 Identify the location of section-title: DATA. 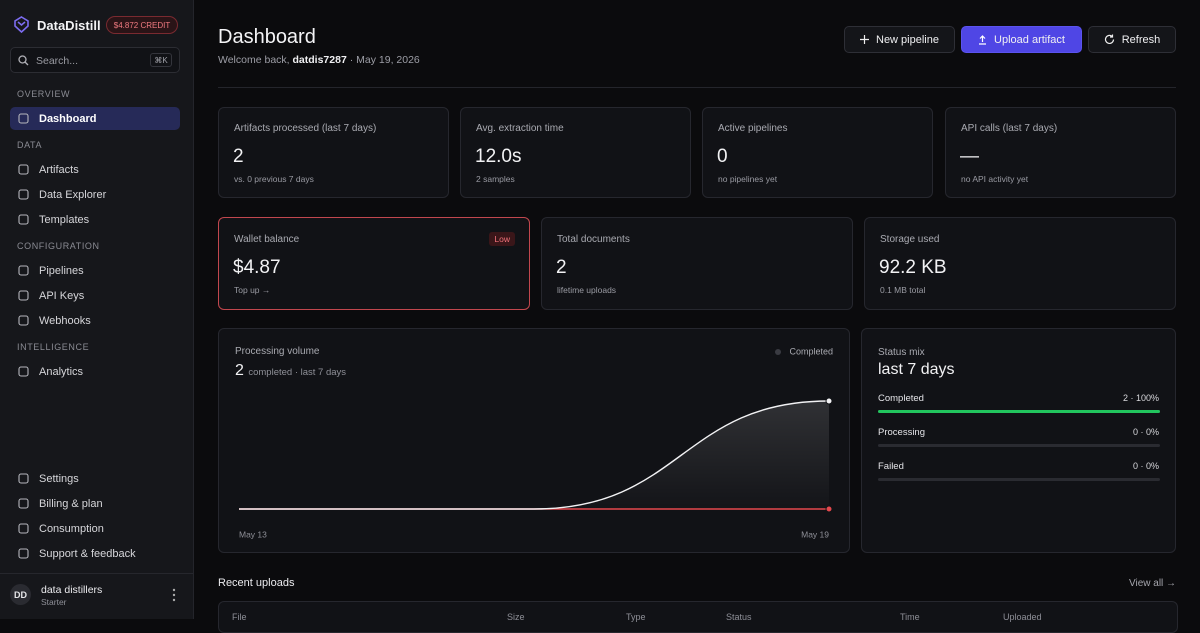
(30, 145).